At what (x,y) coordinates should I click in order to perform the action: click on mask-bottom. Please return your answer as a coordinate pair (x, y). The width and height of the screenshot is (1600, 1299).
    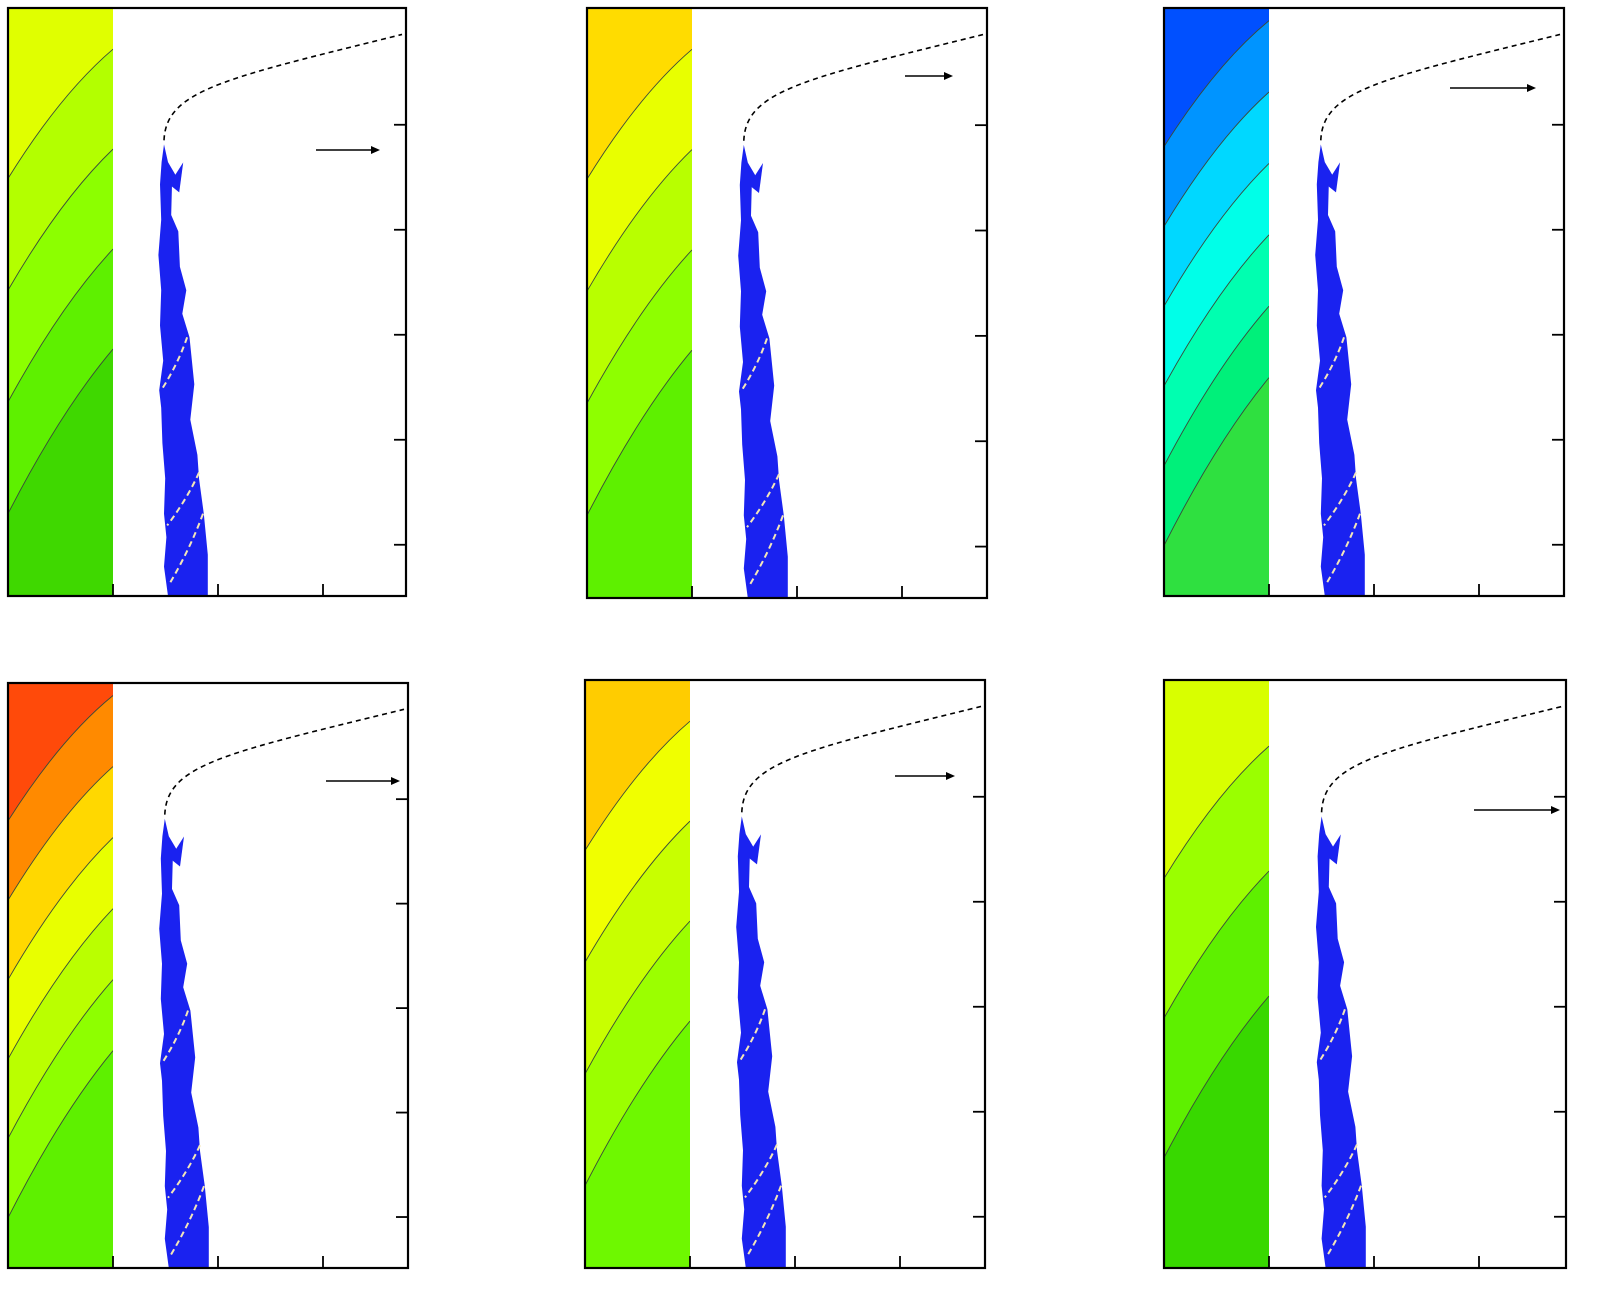
    Looking at the image, I should click on (56, 1283).